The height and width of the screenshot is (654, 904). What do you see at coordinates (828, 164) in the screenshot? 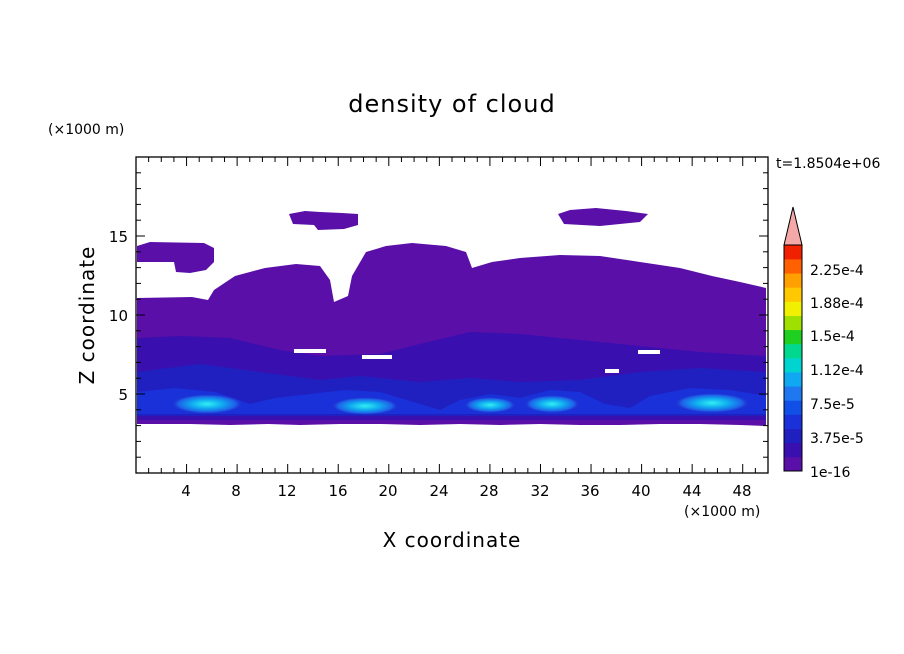
I see `time-label: t=1.8504e+06` at bounding box center [828, 164].